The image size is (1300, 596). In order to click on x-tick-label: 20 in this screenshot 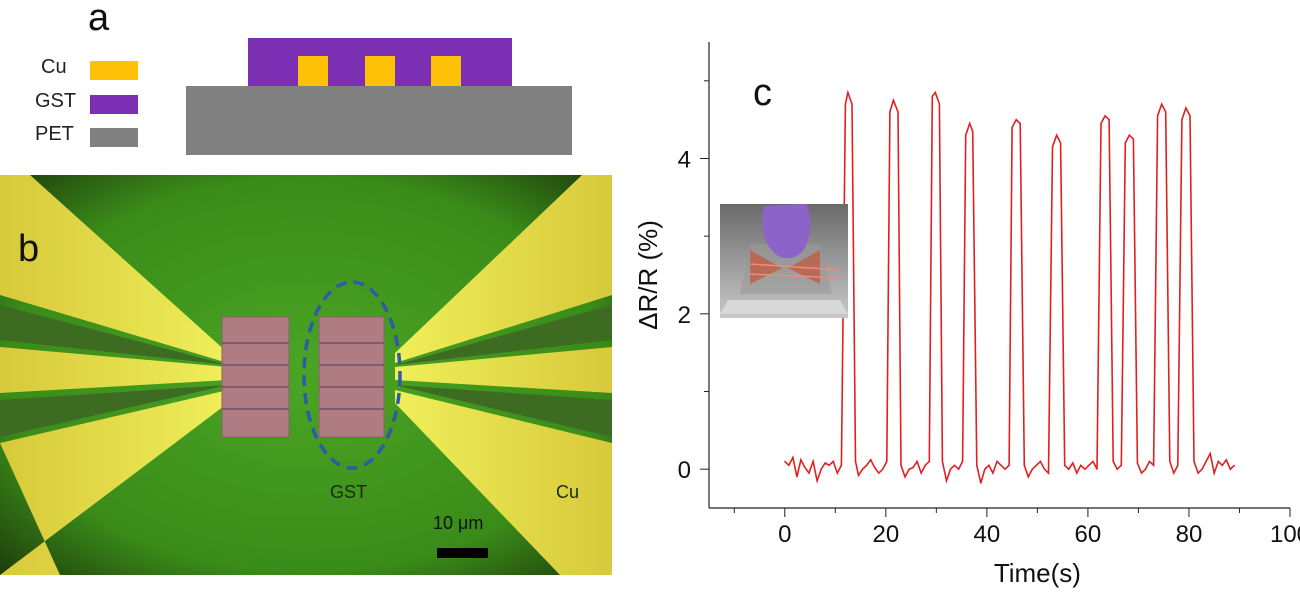, I will do `click(885, 534)`.